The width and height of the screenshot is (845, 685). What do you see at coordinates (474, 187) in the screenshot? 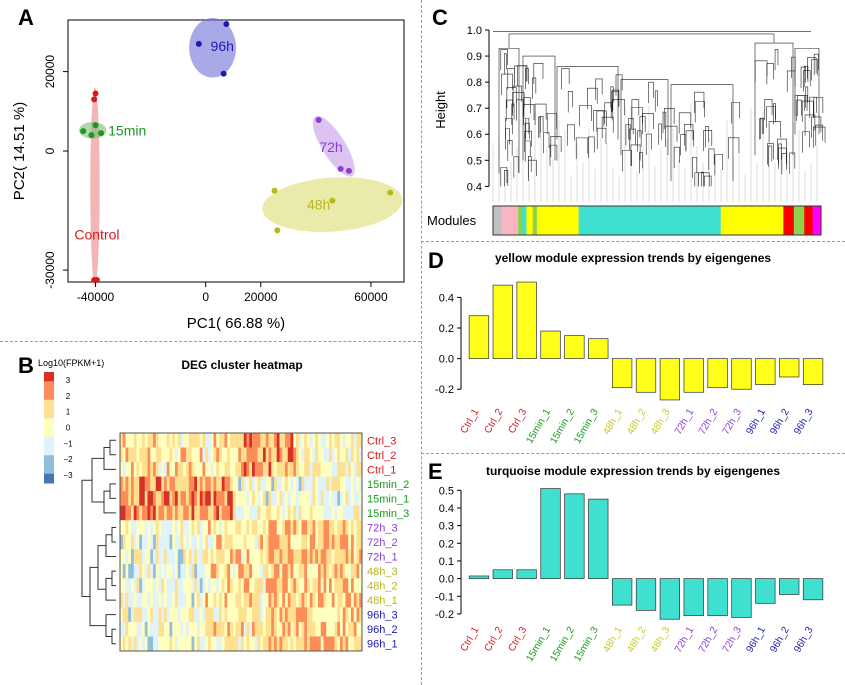
I see `height-tick-label: 0.4` at bounding box center [474, 187].